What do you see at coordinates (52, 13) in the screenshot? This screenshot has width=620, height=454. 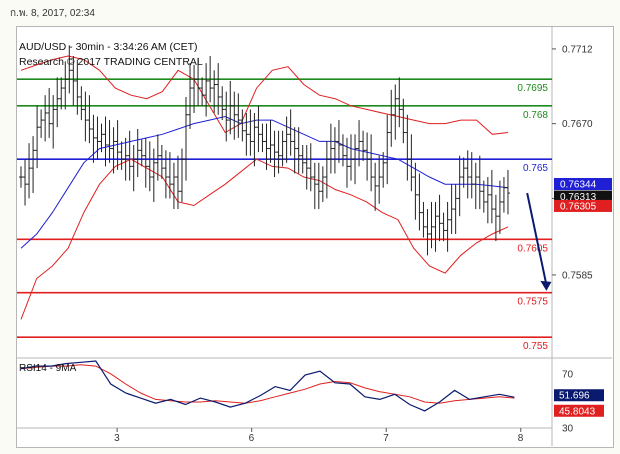 I see `date-label: ก.พ. 8, 2017, 02:34` at bounding box center [52, 13].